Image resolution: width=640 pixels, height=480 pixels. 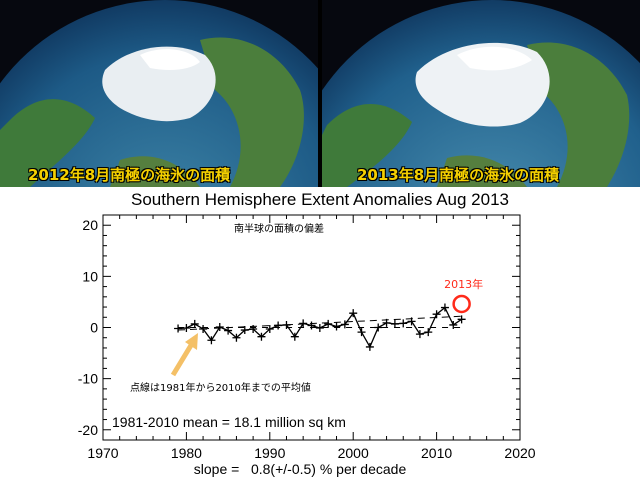 I want to click on right-image-caption: 2013年8月南極の海氷の面積, so click(x=458, y=175).